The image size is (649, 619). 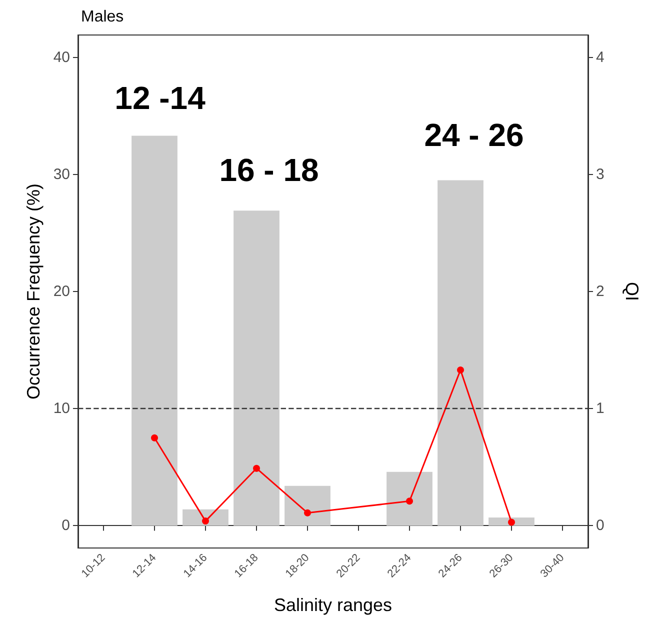 What do you see at coordinates (269, 170) in the screenshot?
I see `annotation: 16 - 18` at bounding box center [269, 170].